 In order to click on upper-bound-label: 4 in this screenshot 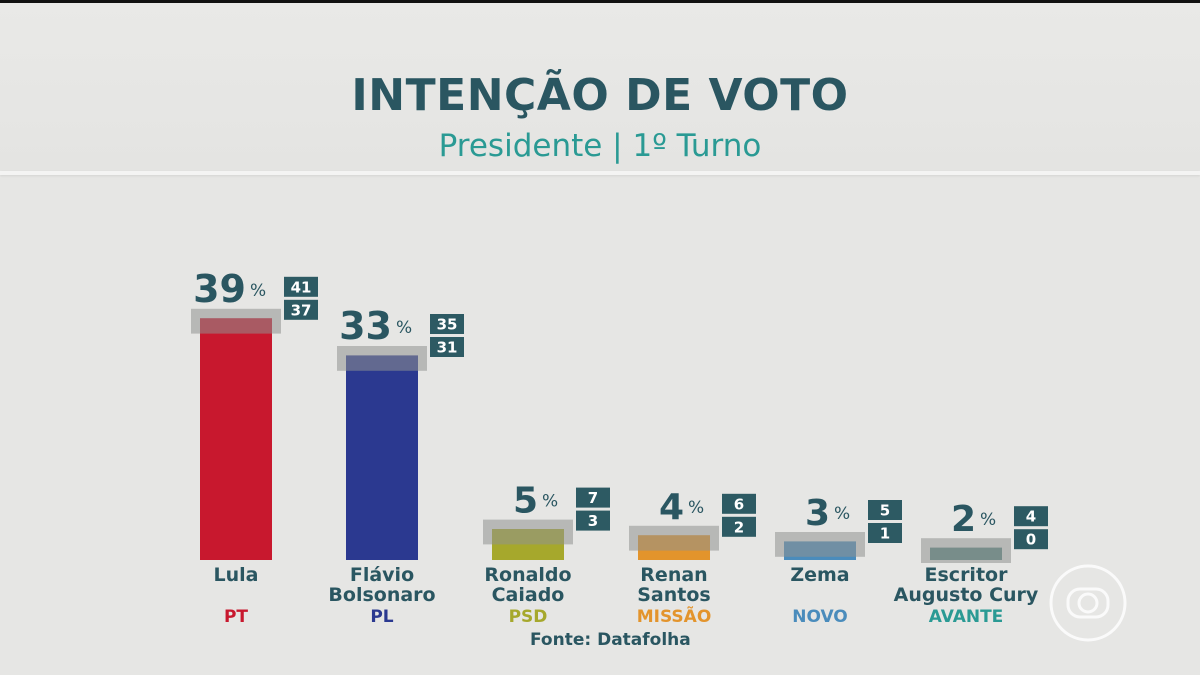, I will do `click(1031, 517)`.